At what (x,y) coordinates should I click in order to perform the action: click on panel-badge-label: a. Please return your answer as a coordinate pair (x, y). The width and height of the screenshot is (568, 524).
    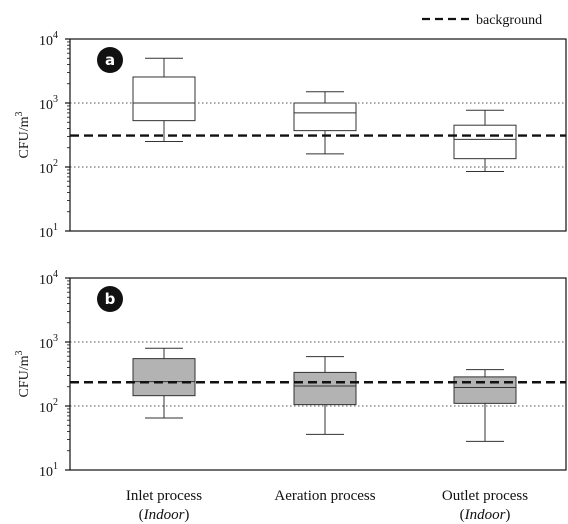
    Looking at the image, I should click on (110, 60).